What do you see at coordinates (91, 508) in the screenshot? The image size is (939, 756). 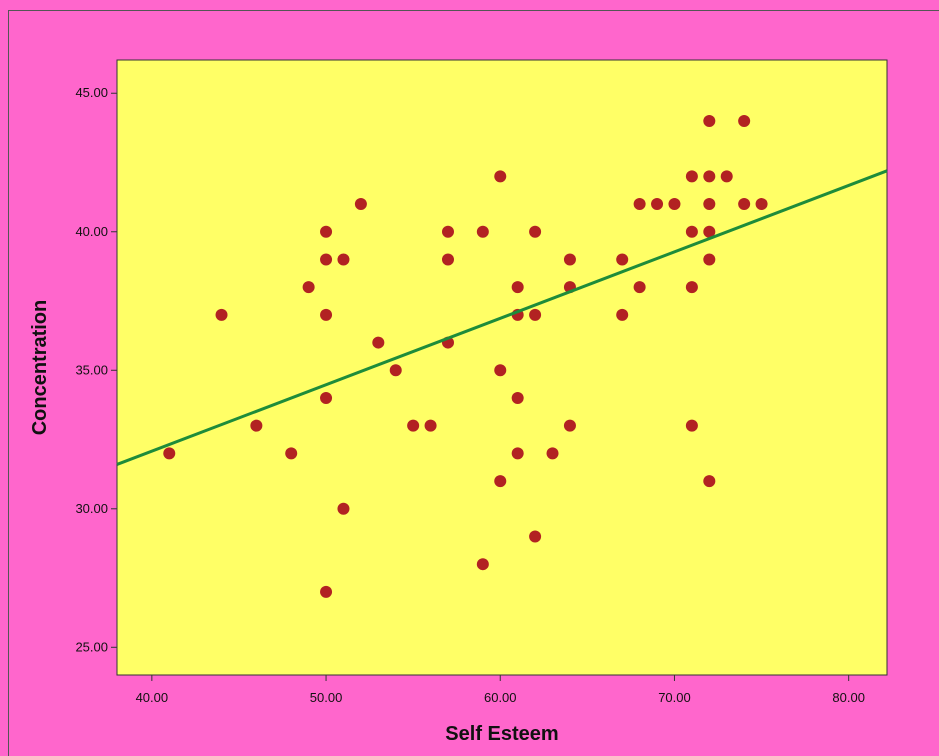 I see `y-tick-label: 30.00` at bounding box center [91, 508].